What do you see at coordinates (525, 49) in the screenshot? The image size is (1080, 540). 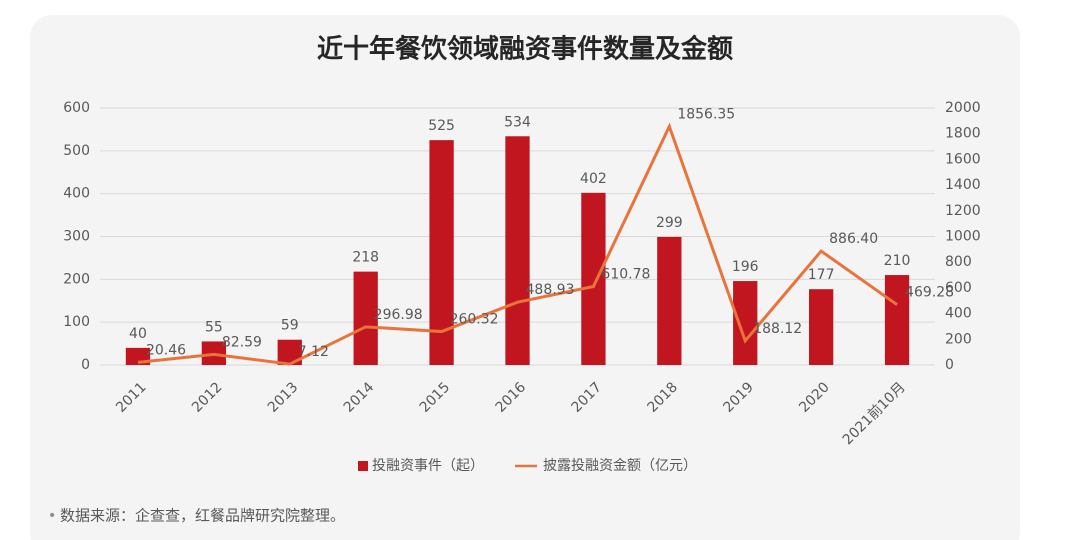 I see `chart-title: 近十年餐饮领域融资事件数量及金额` at bounding box center [525, 49].